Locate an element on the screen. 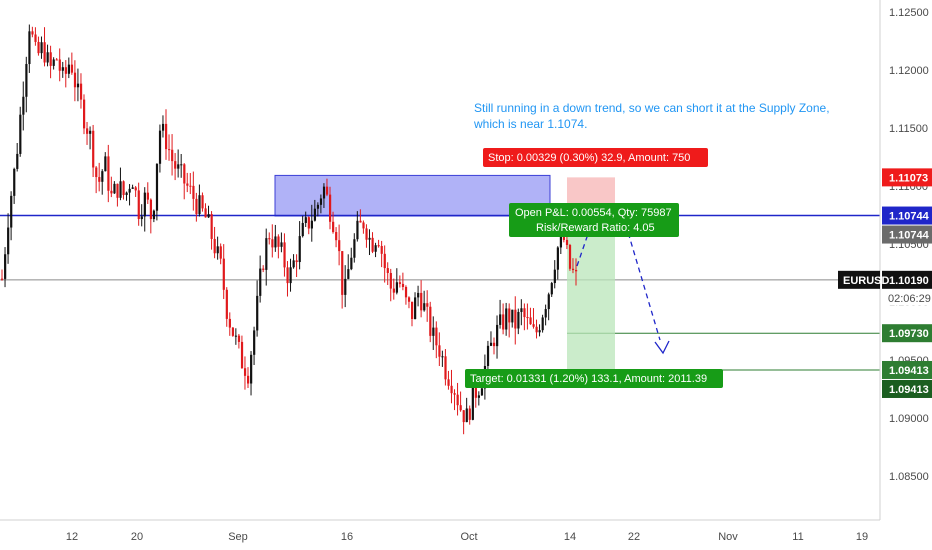  x-tick-label: 14 is located at coordinates (570, 537).